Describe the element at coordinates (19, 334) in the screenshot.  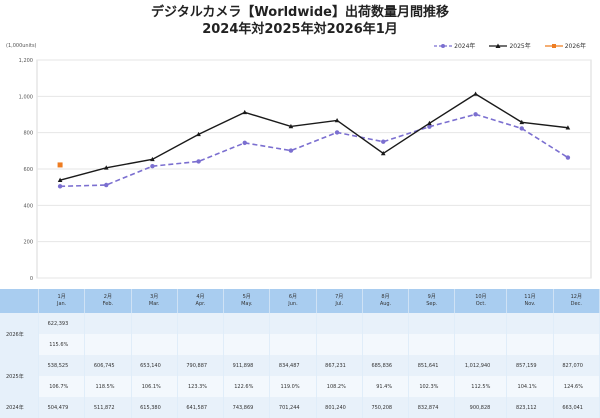
I see `row-year-label: 2026年` at that location.